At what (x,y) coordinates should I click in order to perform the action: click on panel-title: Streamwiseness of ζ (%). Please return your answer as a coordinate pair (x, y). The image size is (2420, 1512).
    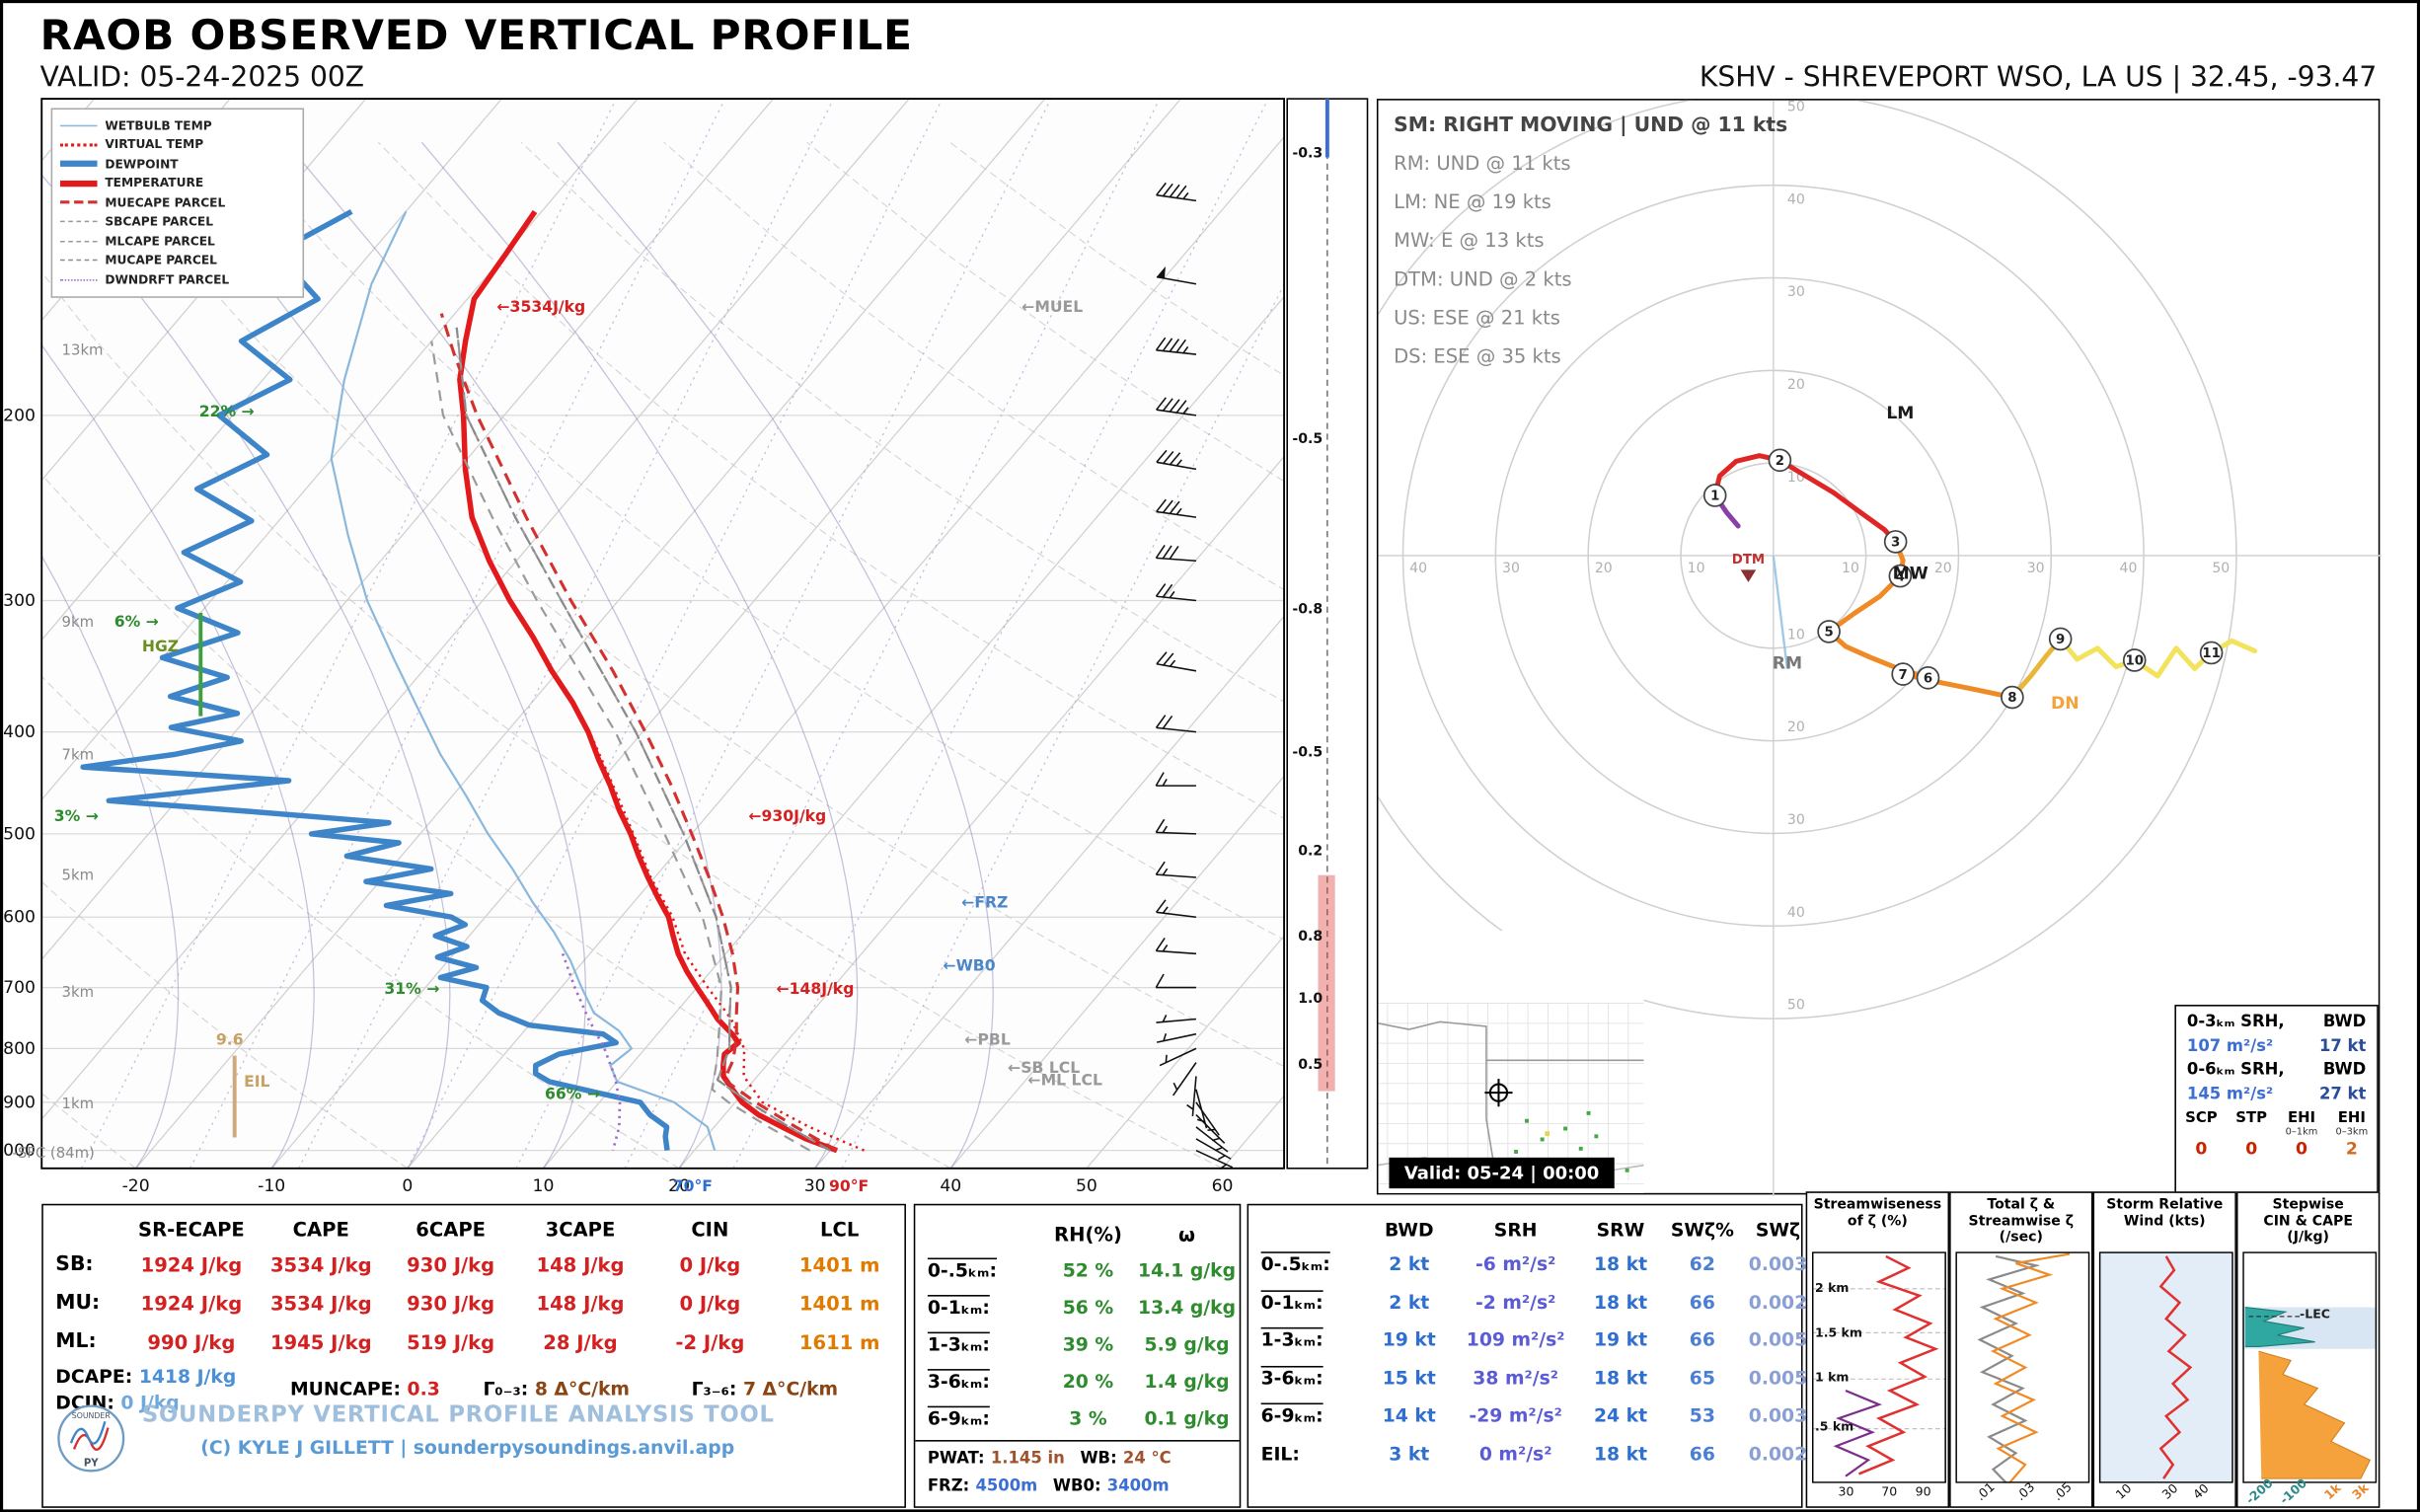
    Looking at the image, I should click on (1877, 1220).